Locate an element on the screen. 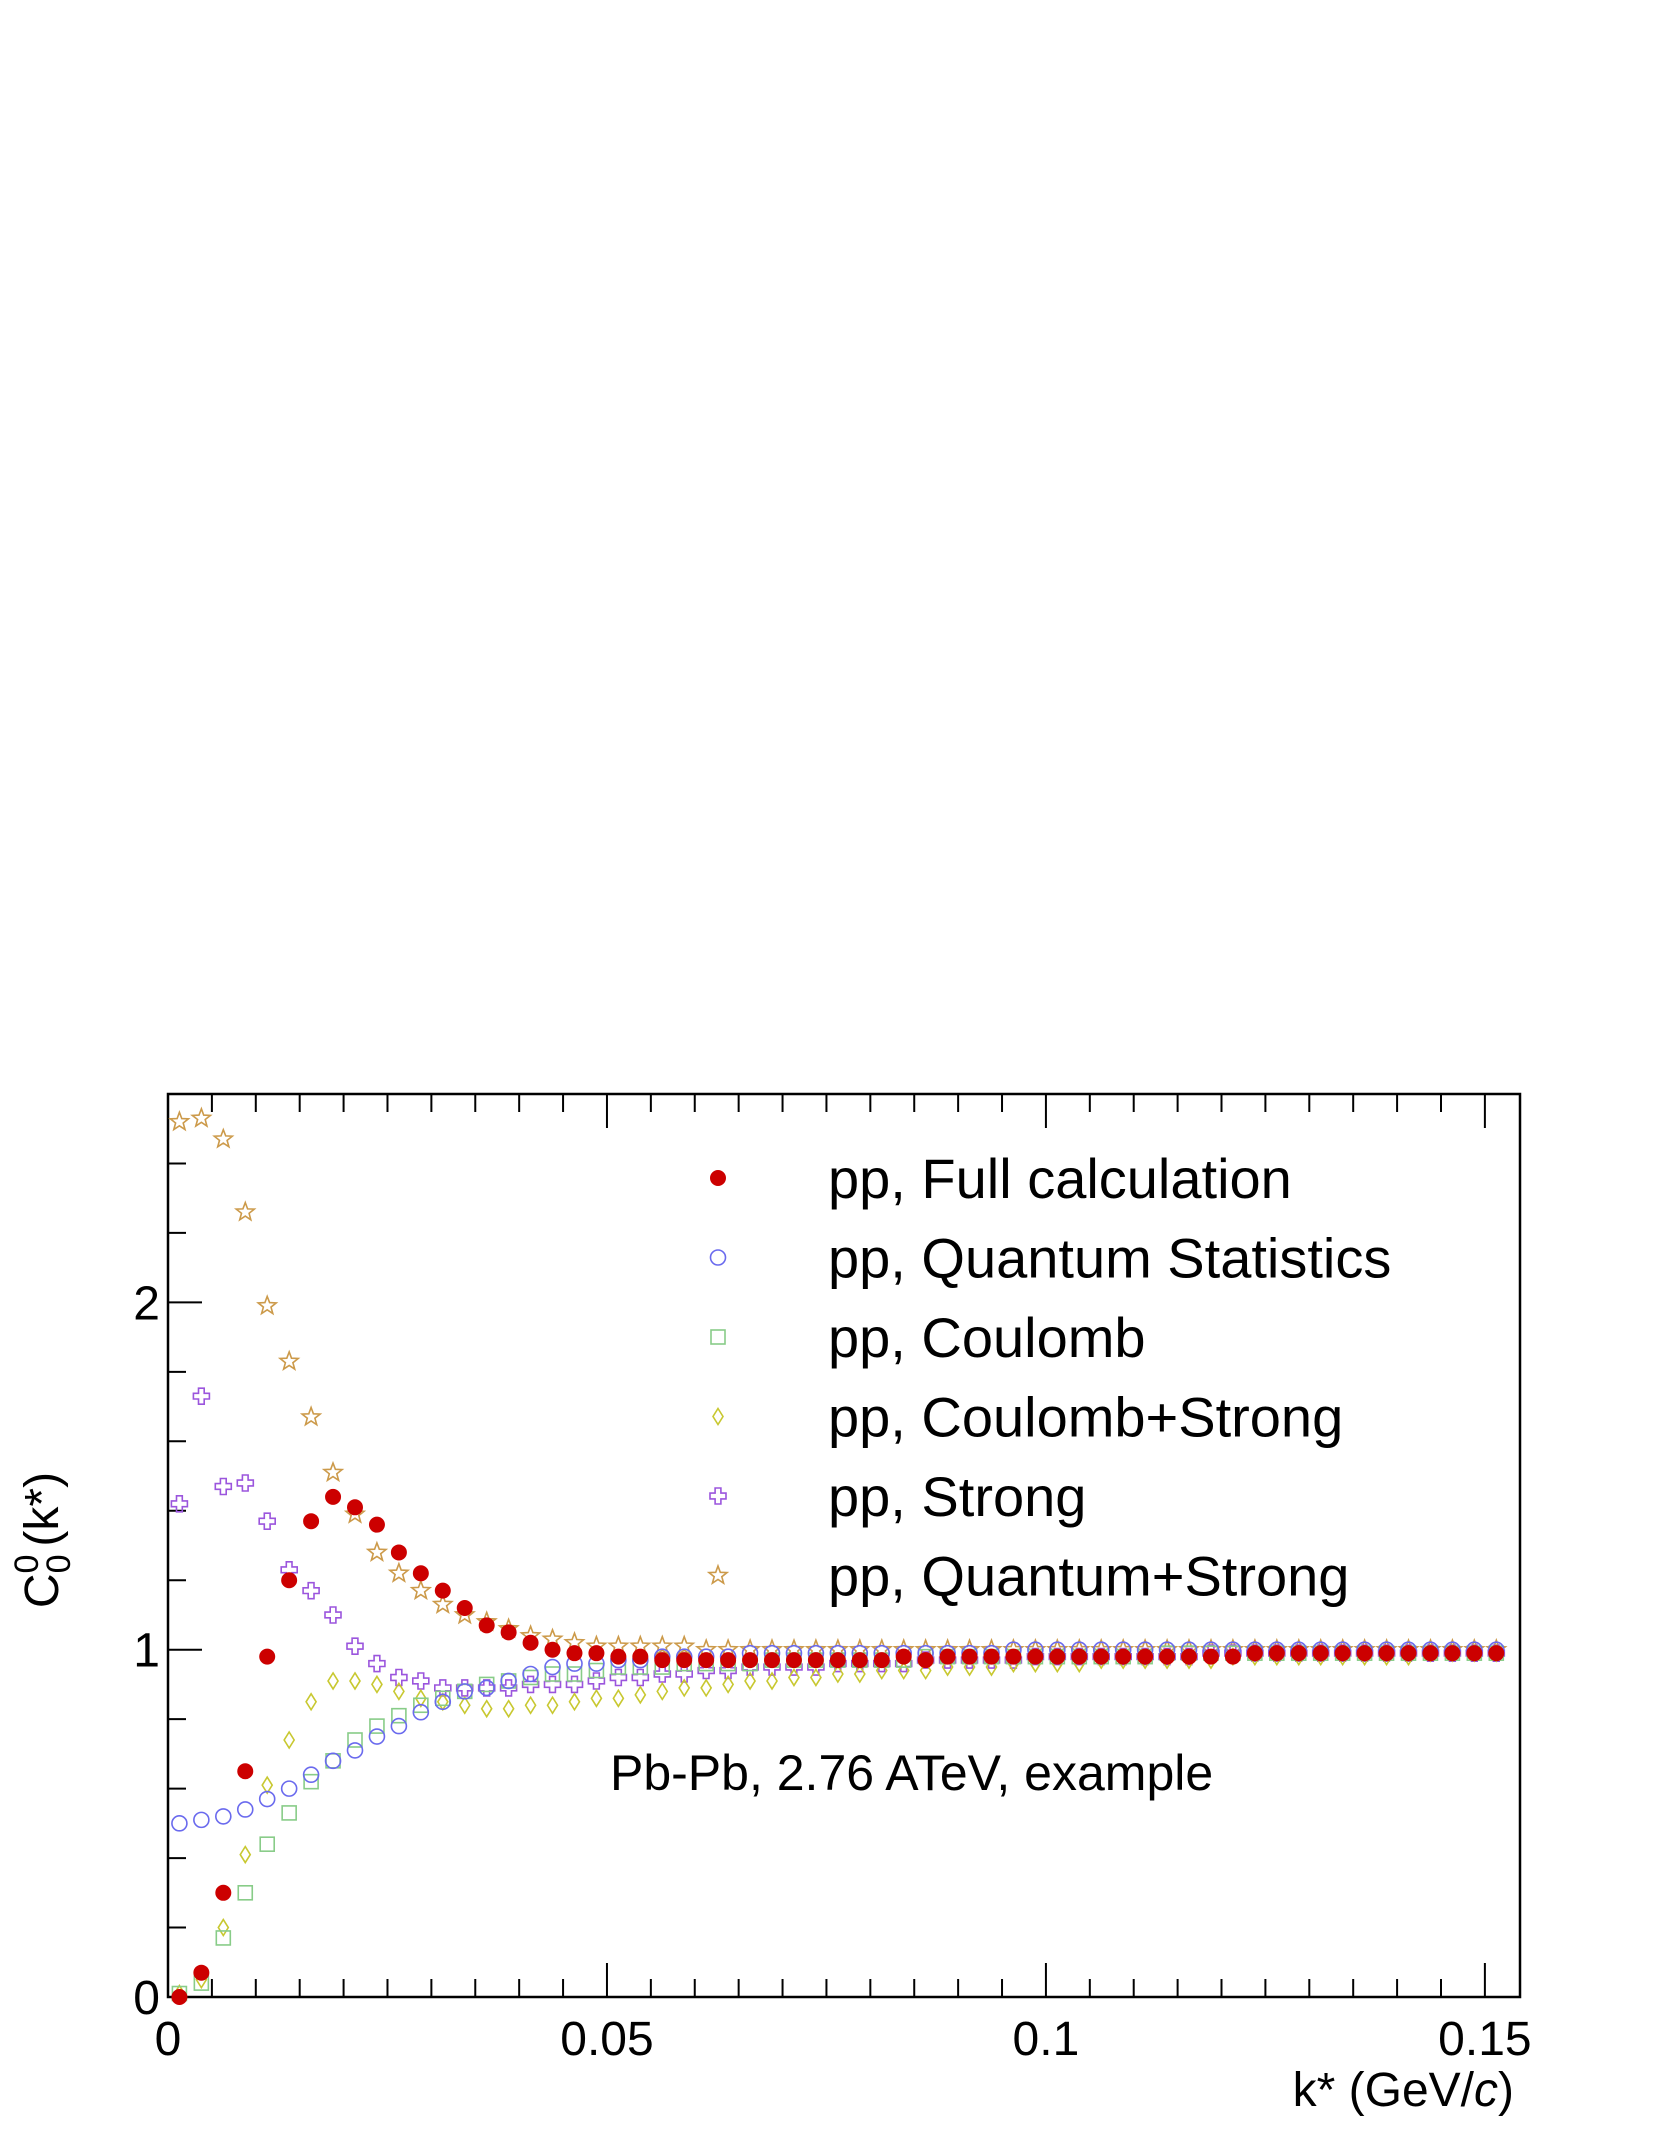 The image size is (1659, 2147). x-tick-label: 0.1 is located at coordinates (1046, 2039).